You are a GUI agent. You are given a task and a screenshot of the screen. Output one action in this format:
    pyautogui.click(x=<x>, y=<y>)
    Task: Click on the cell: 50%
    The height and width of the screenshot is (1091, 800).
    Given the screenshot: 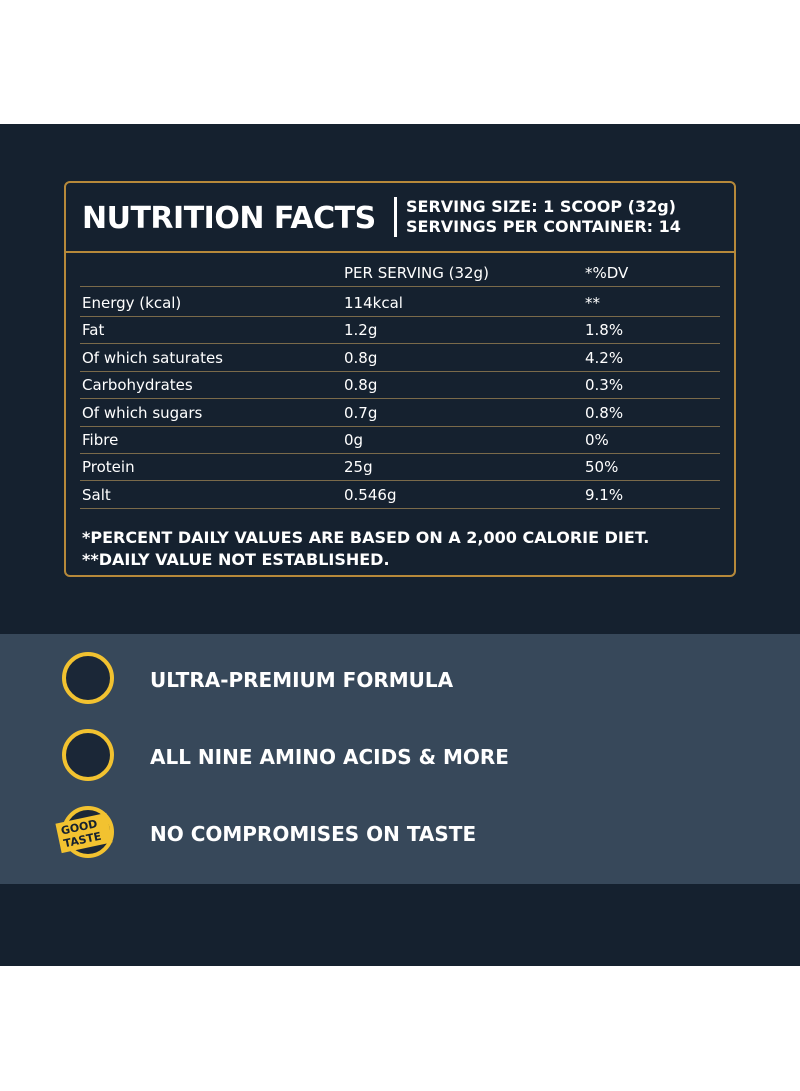 What is the action you would take?
    pyautogui.click(x=602, y=467)
    